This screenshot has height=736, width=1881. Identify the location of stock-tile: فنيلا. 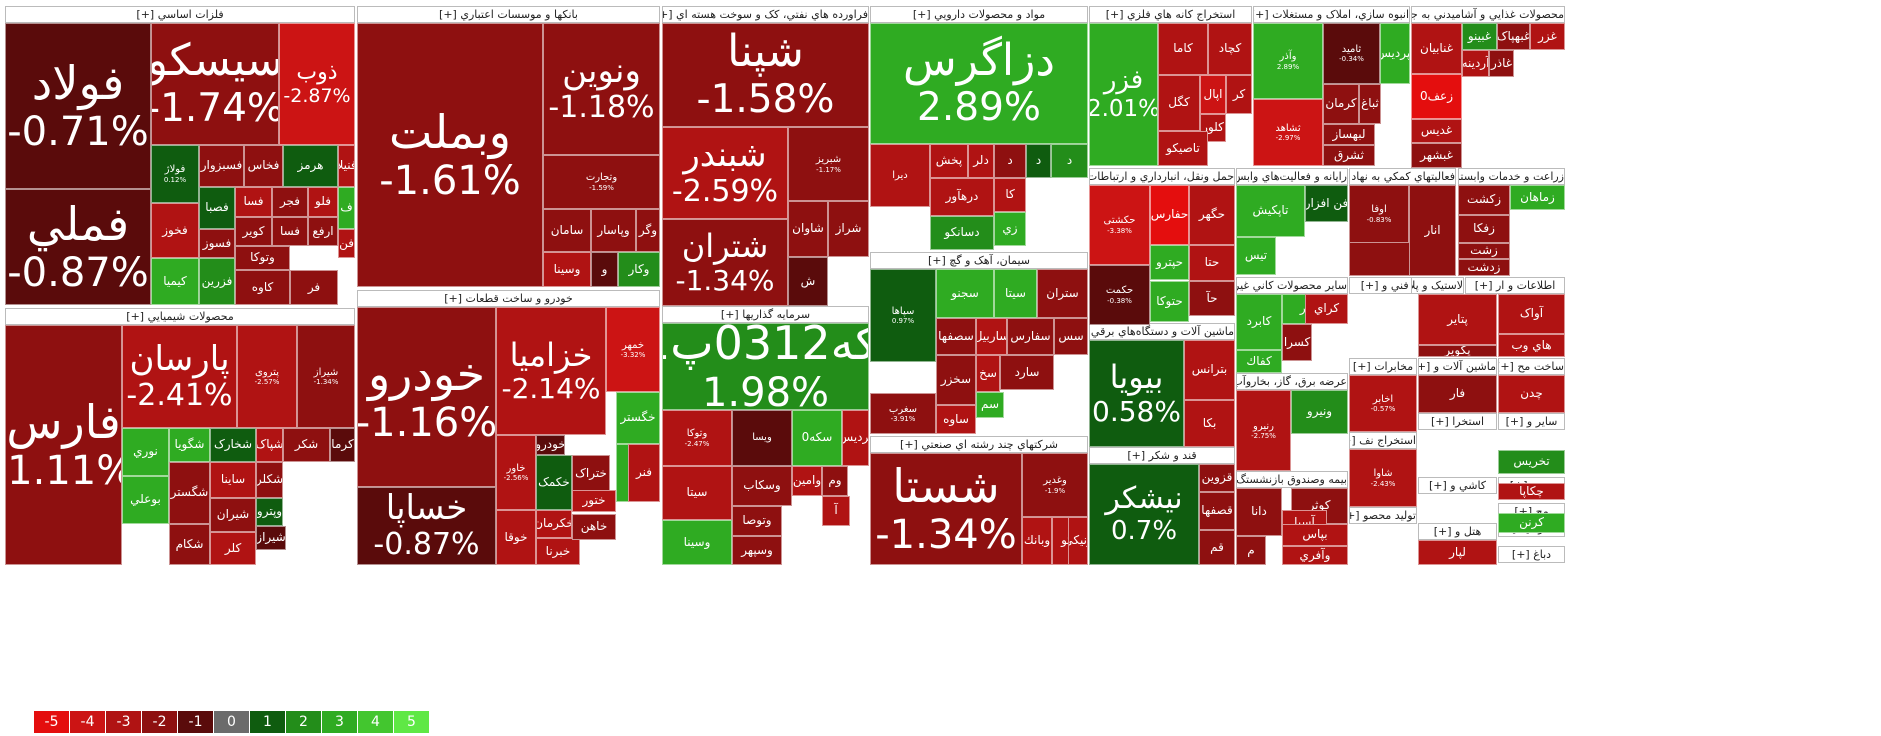
(346, 166).